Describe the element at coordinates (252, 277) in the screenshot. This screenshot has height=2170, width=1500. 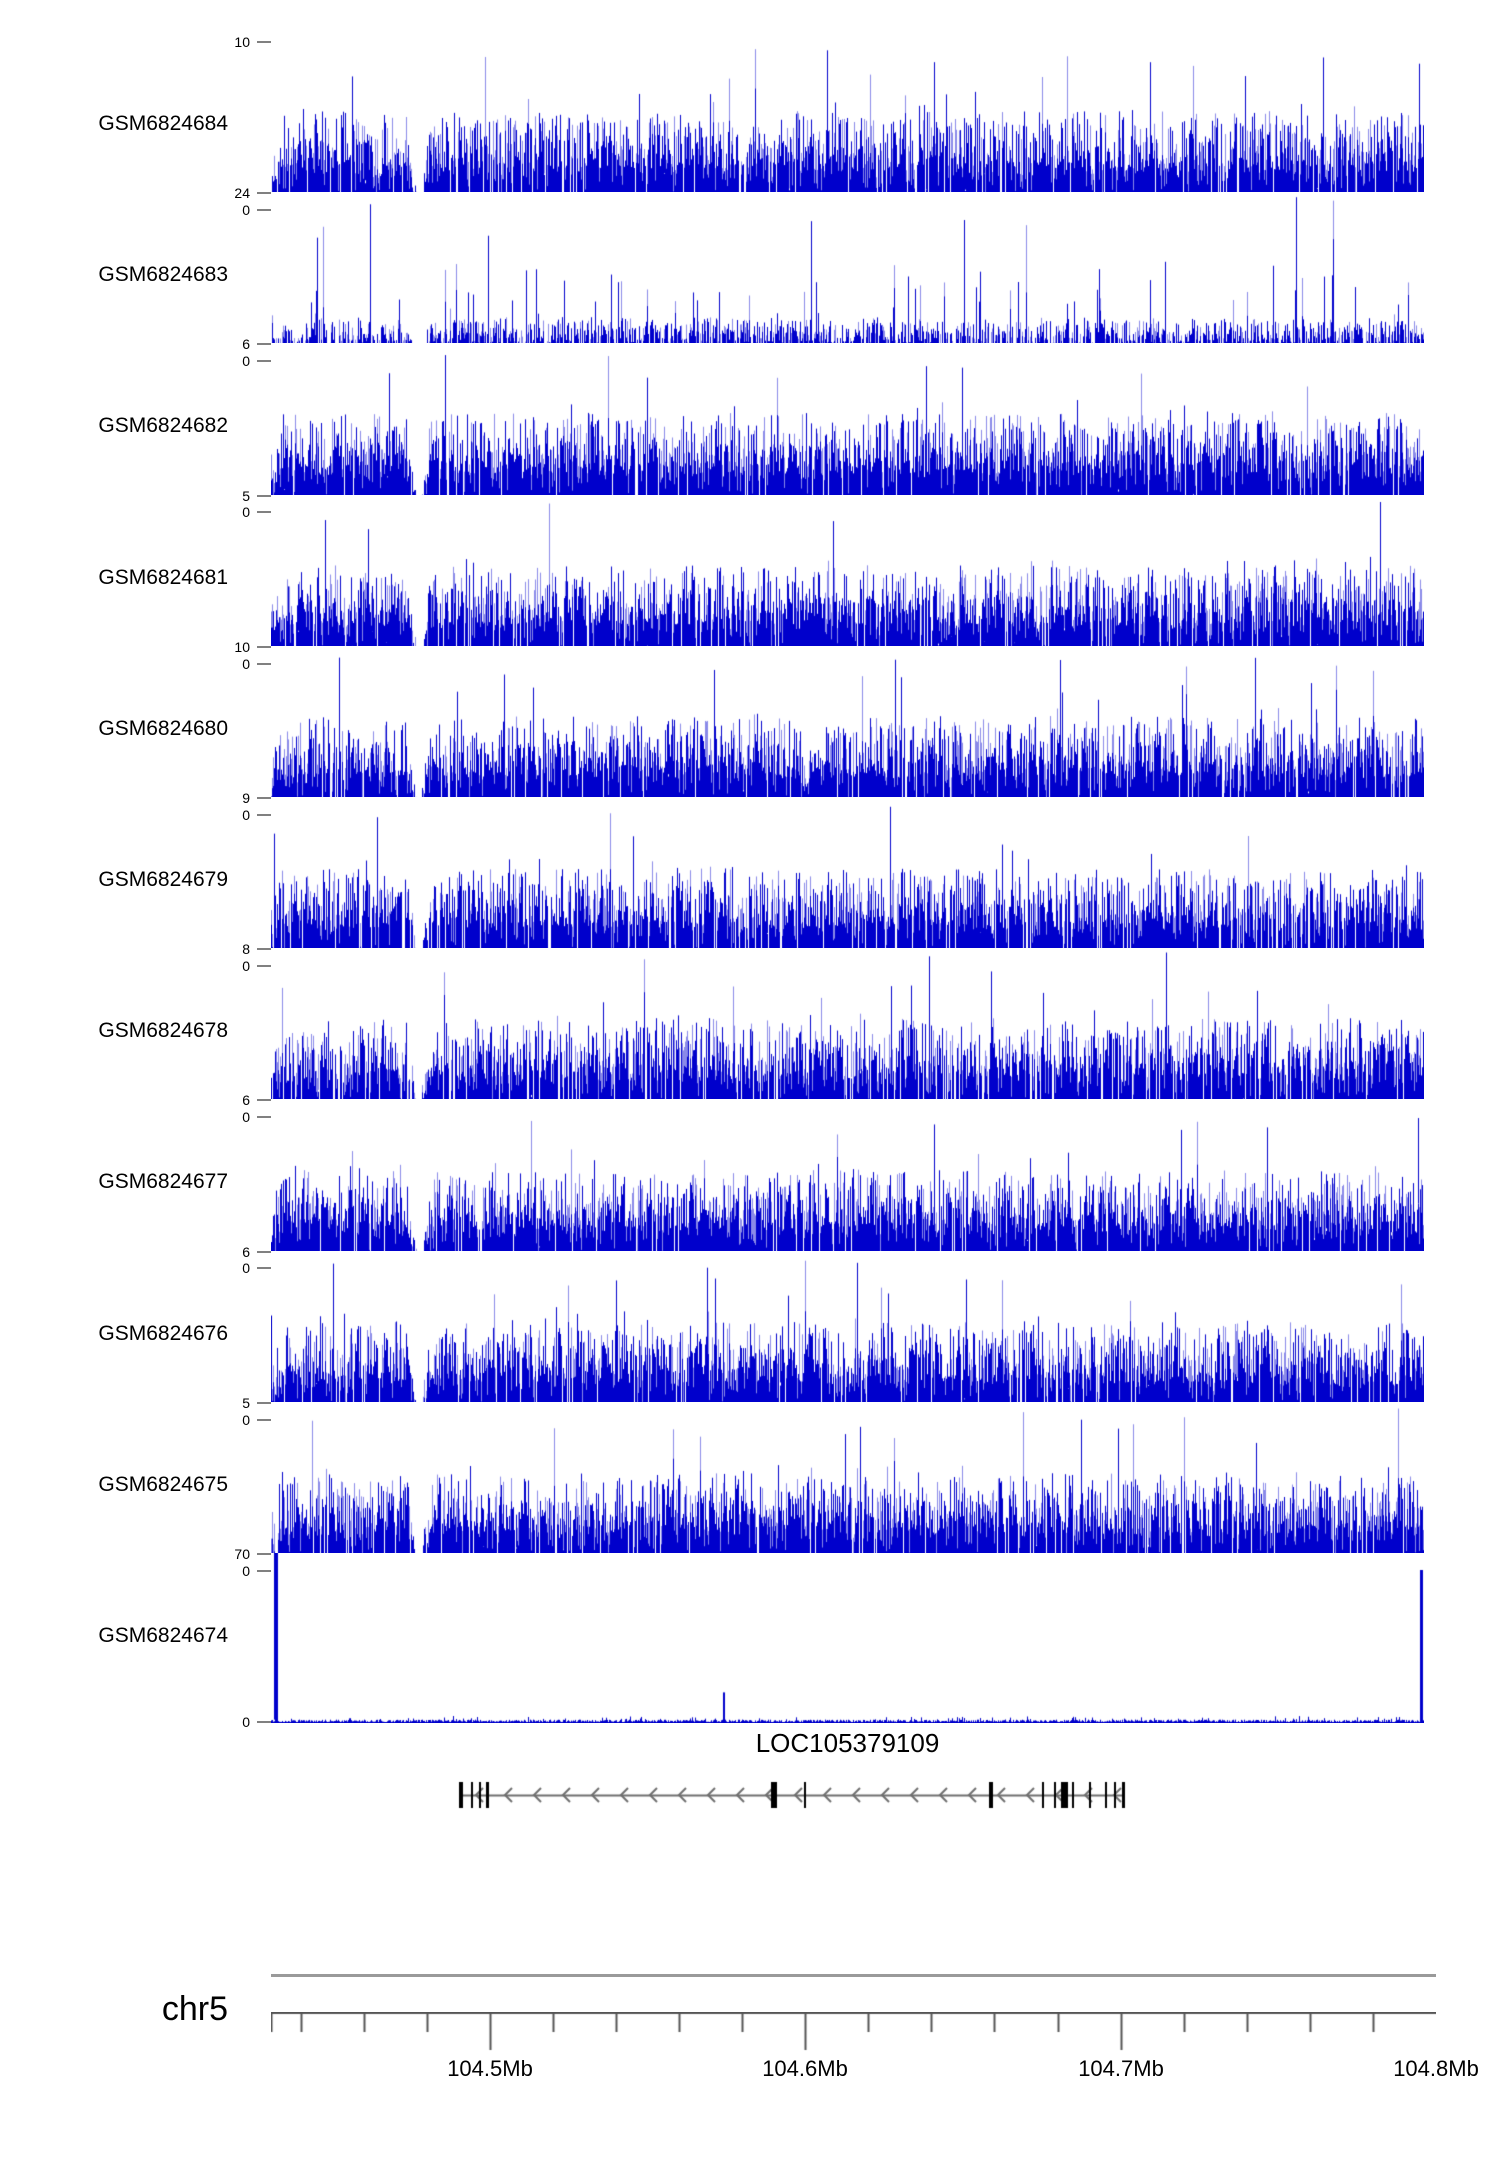
I see `track-y-axis: 24 0` at that location.